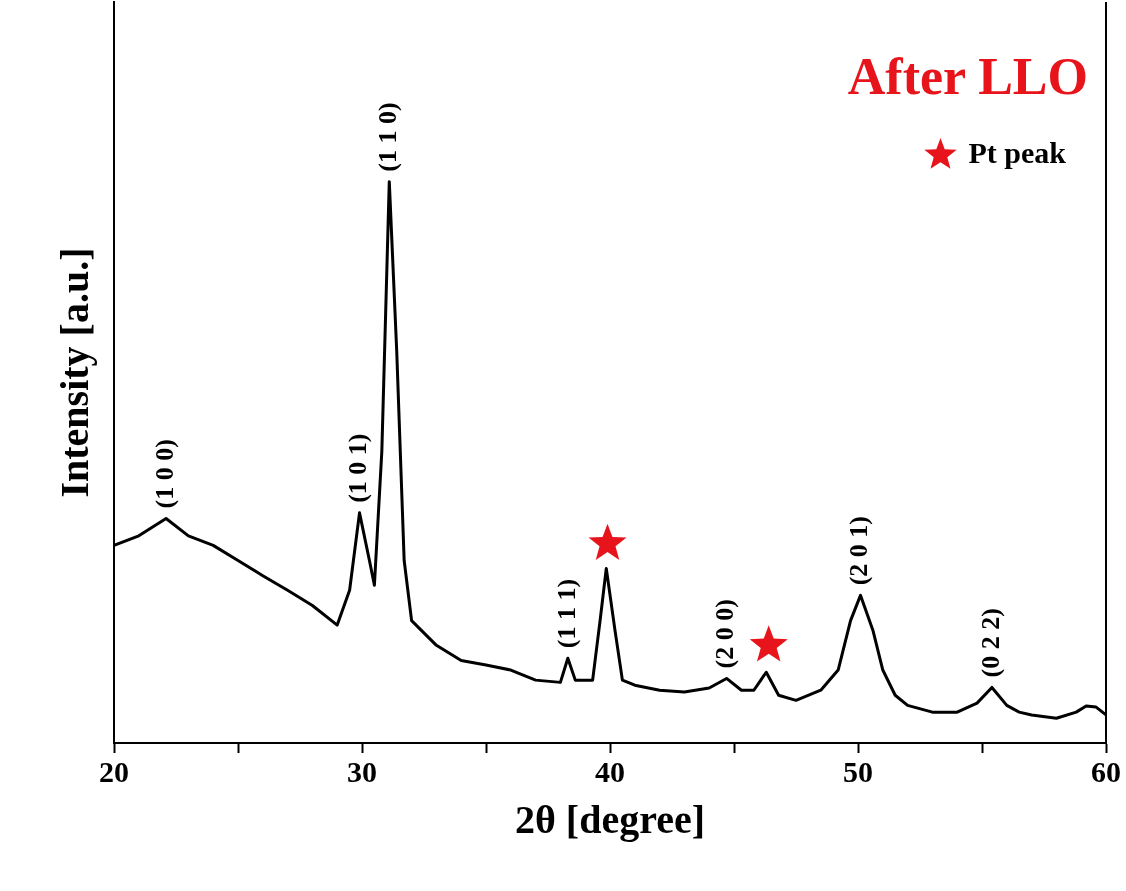 The width and height of the screenshot is (1126, 891). Describe the element at coordinates (114, 771) in the screenshot. I see `x-tick-label: 20` at that location.